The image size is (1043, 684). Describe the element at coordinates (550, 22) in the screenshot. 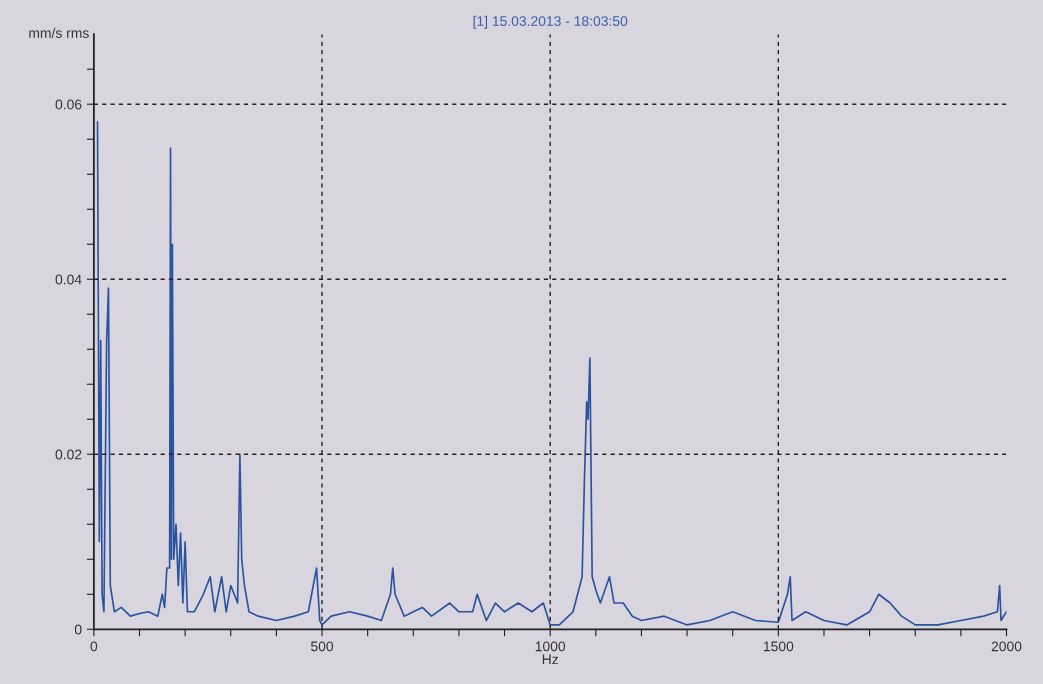

I see `chart-title: [1] 15.03.2013 - 18:03:50` at that location.